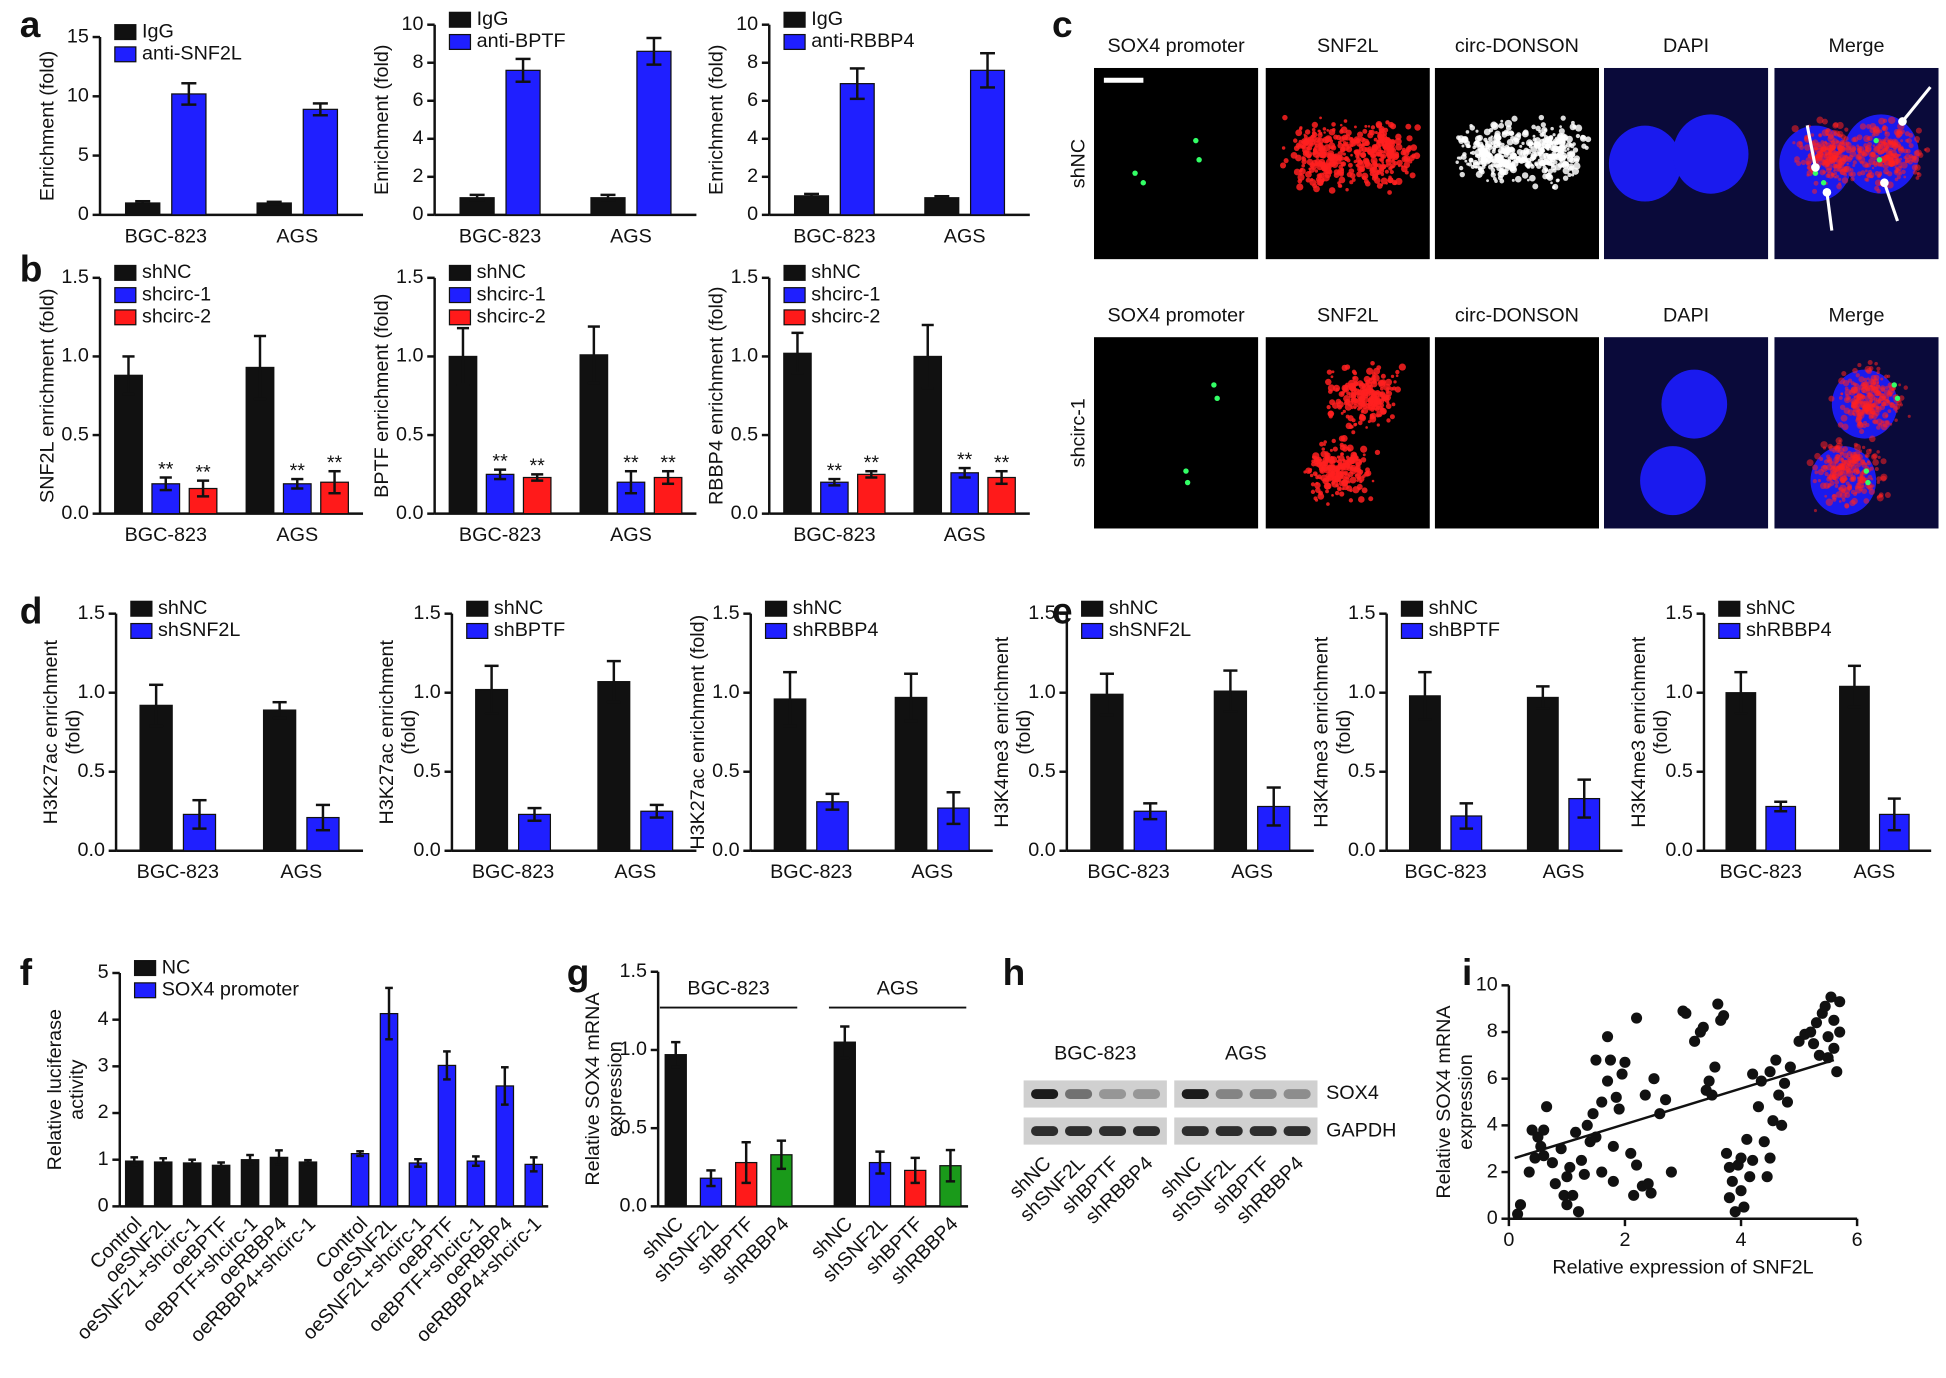 This screenshot has width=1946, height=1378. I want to click on micrograph, so click(1176, 163).